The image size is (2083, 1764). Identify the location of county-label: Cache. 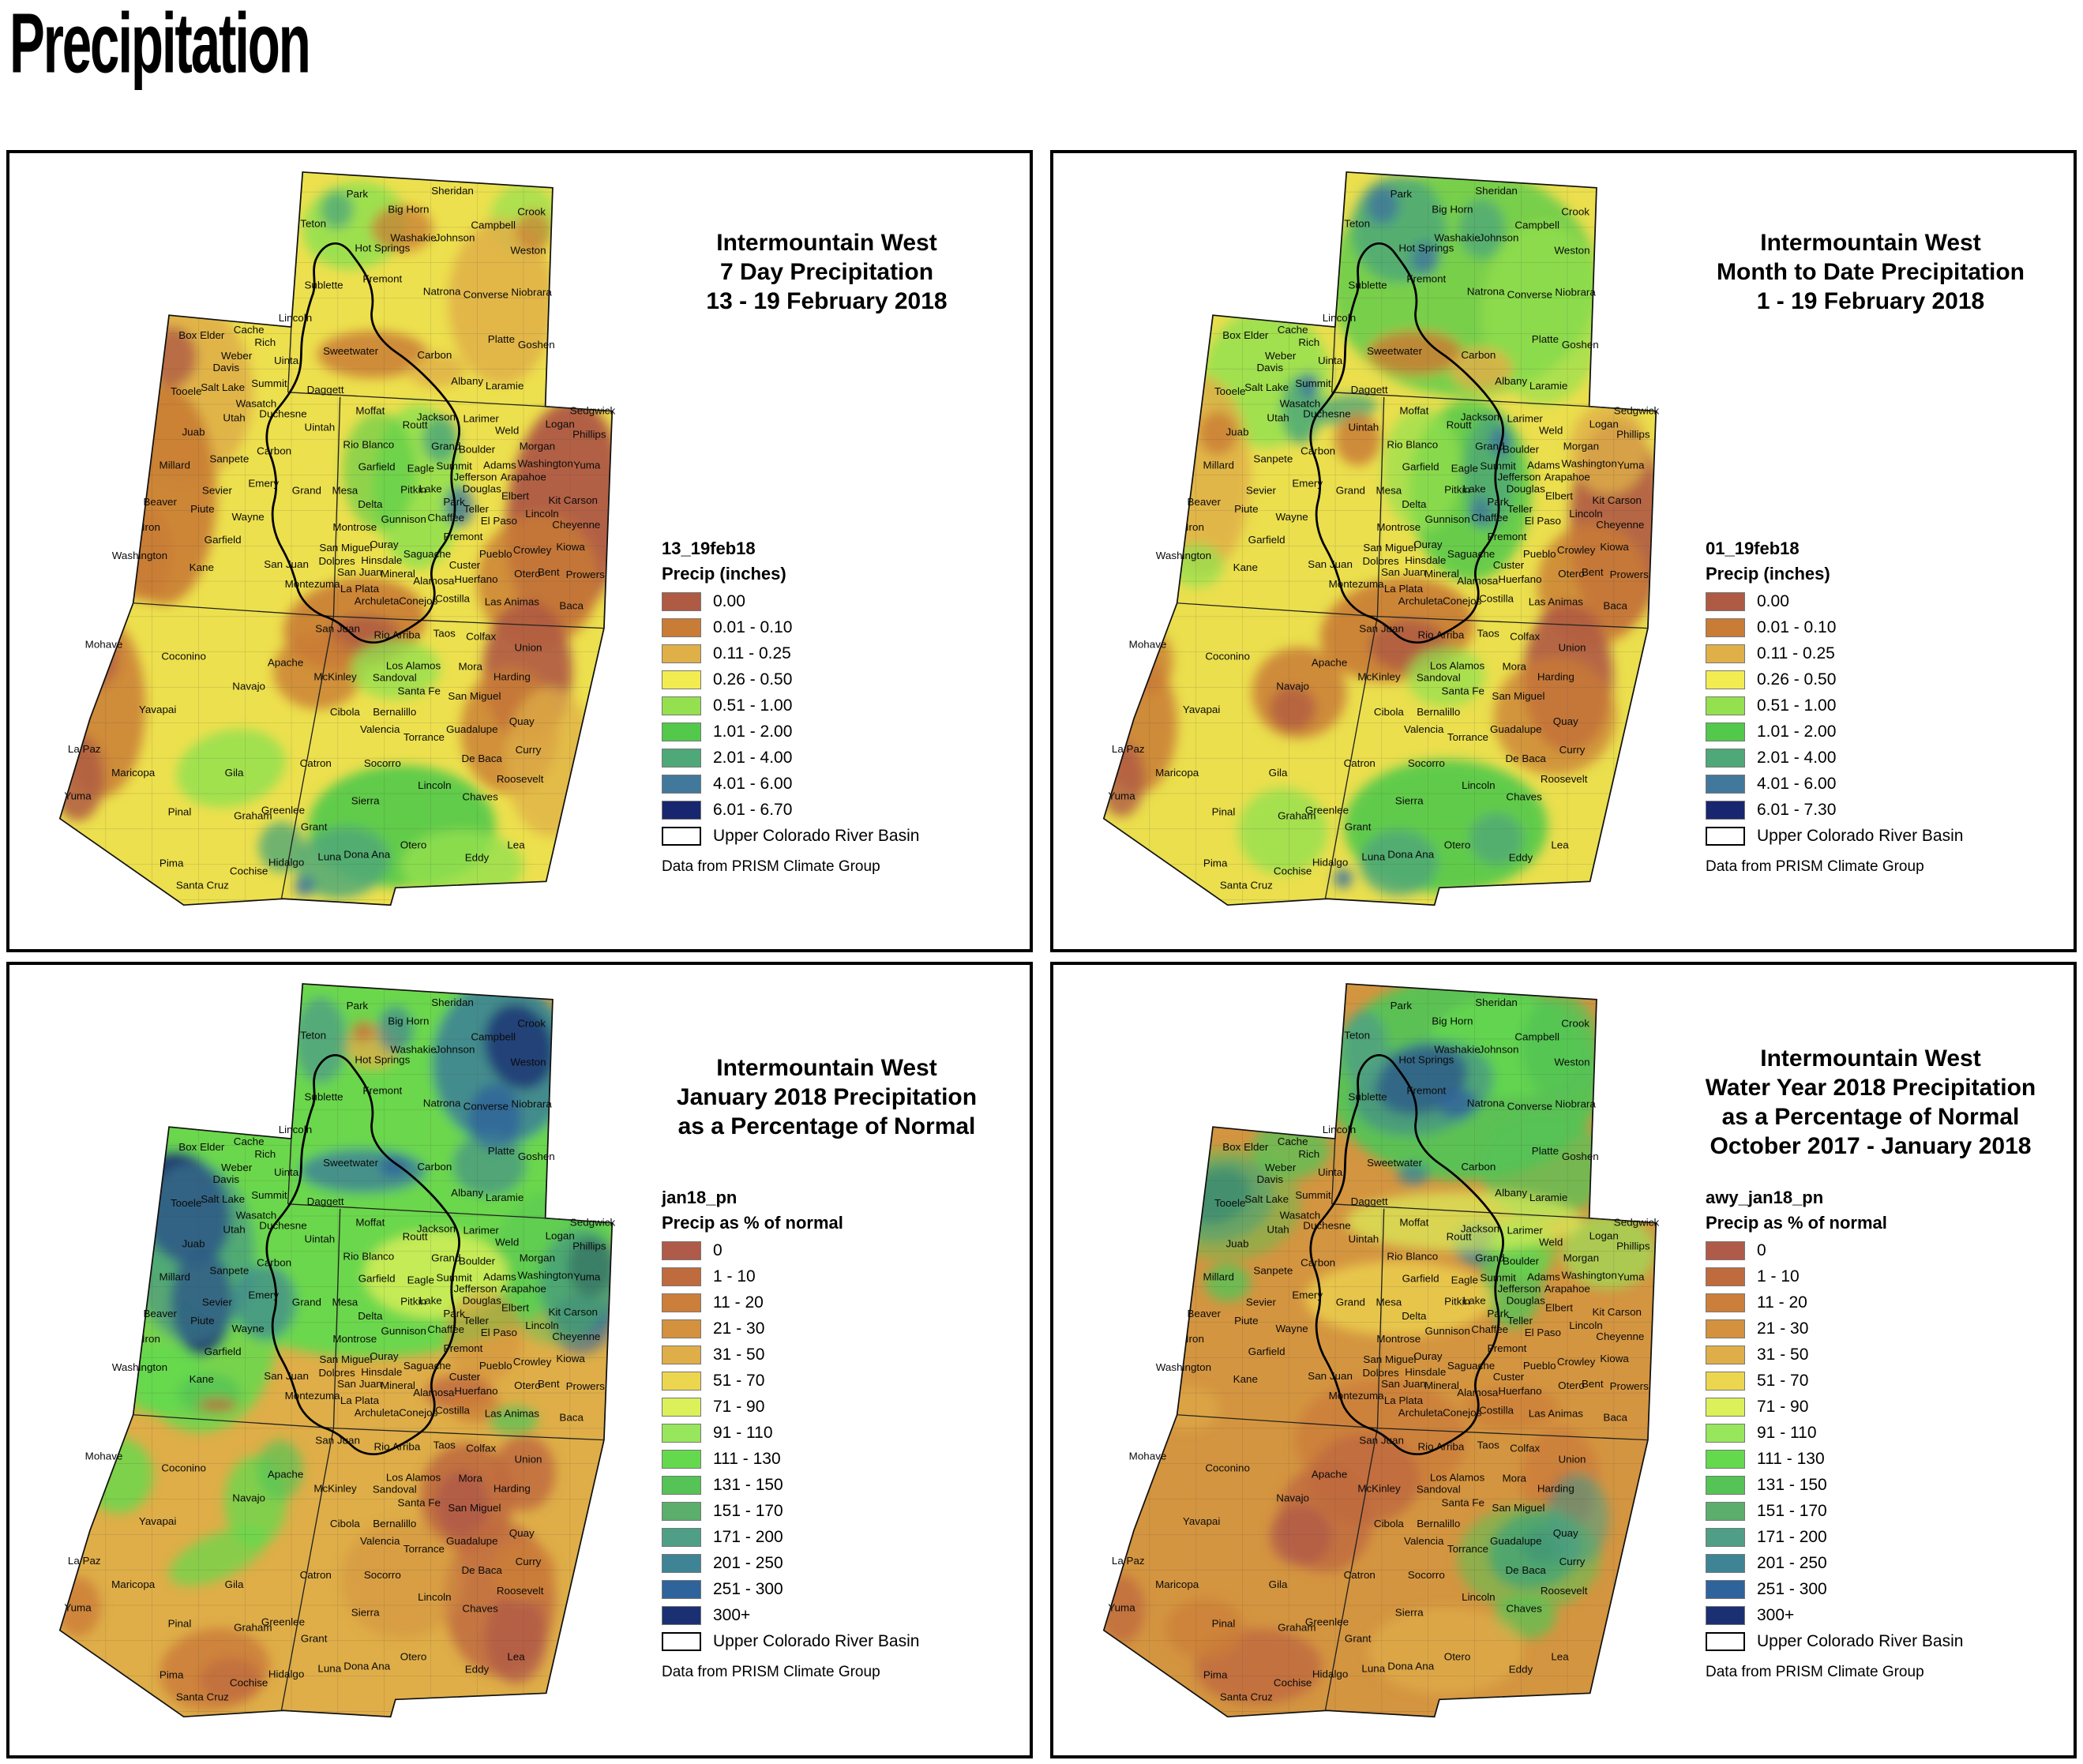
(1293, 330).